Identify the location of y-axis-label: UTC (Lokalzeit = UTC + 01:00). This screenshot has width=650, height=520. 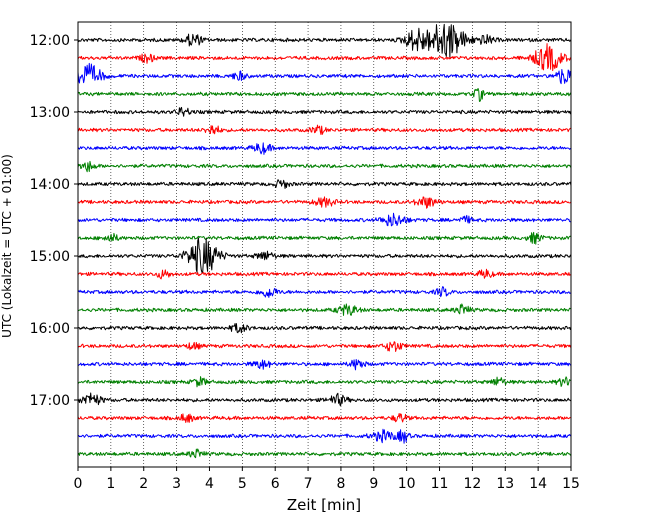
(7, 246).